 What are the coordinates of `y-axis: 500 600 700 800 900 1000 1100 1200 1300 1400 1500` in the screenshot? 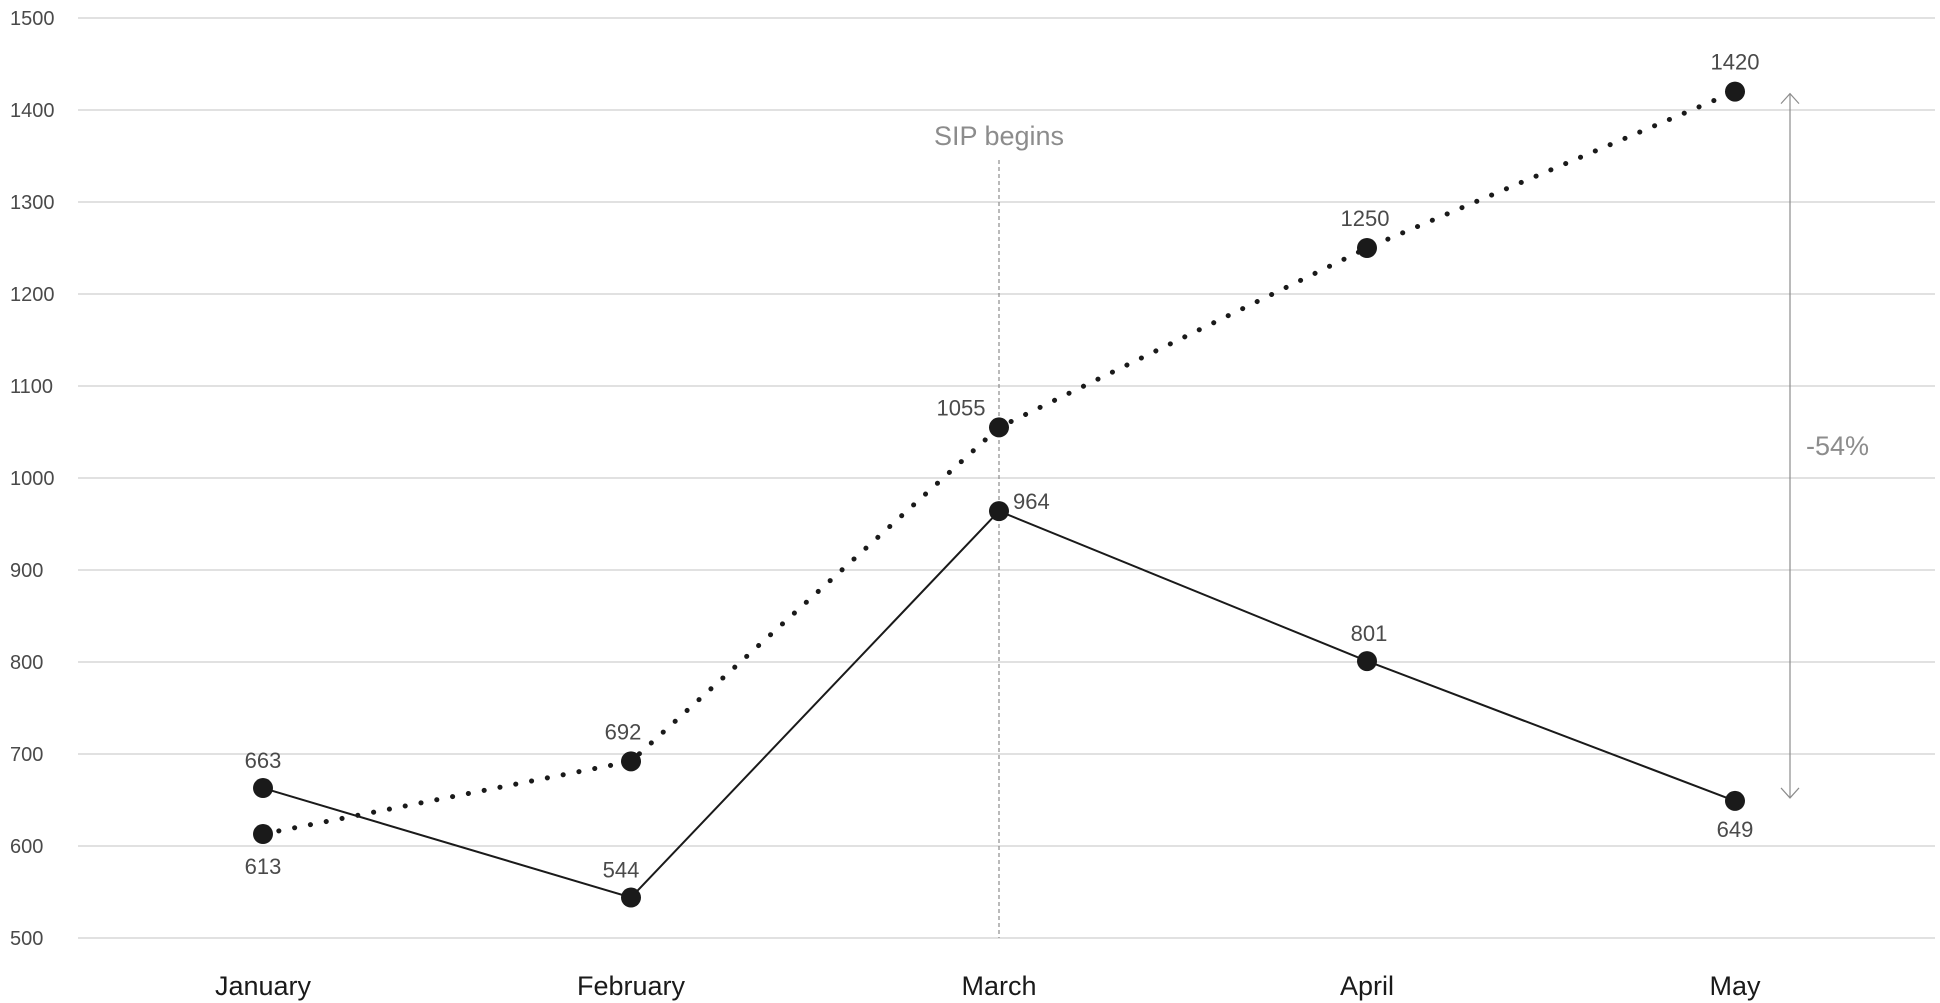 It's located at (32, 479).